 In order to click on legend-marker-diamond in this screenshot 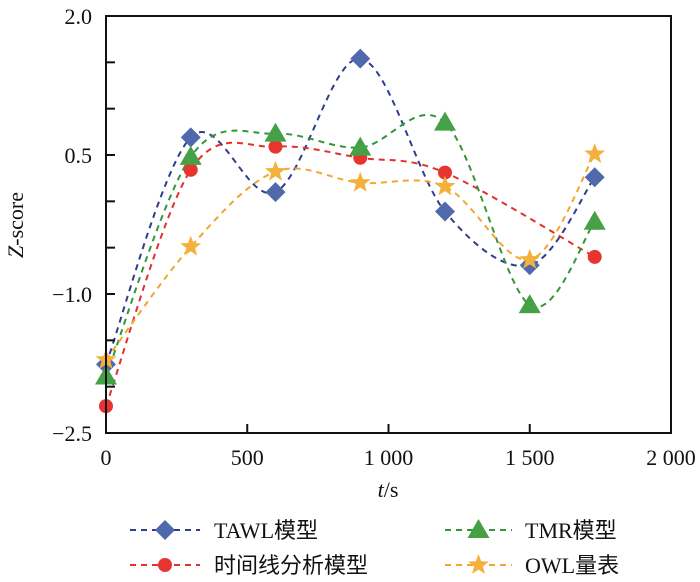, I will do `click(165, 530)`.